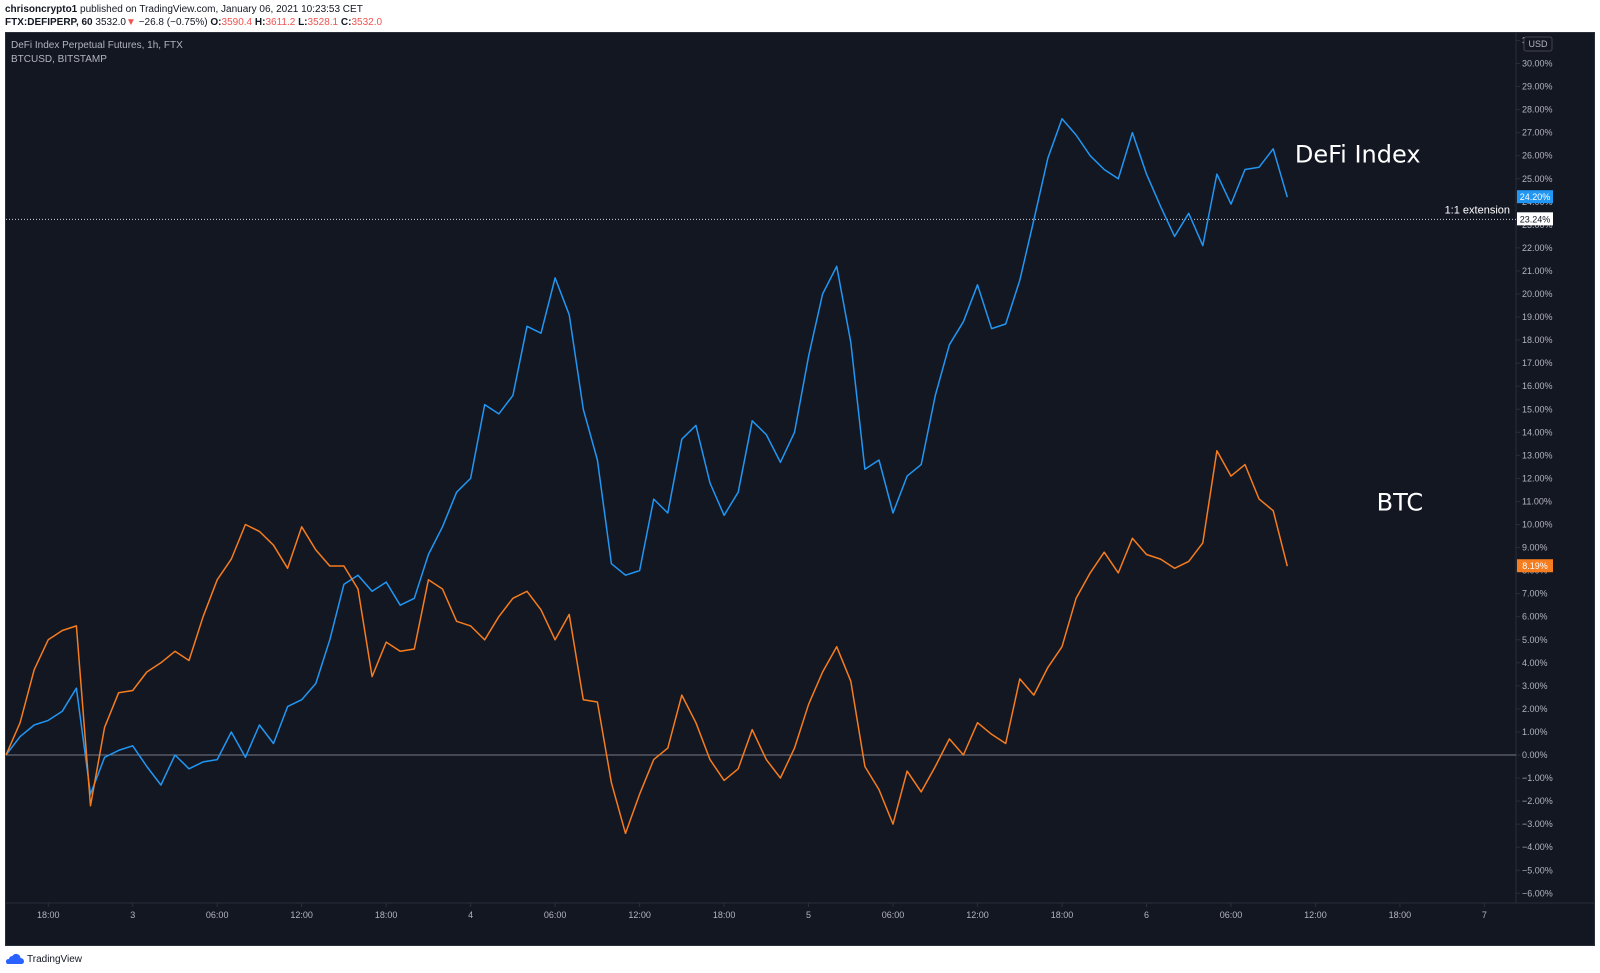  What do you see at coordinates (470, 915) in the screenshot?
I see `x-tick-label: 4` at bounding box center [470, 915].